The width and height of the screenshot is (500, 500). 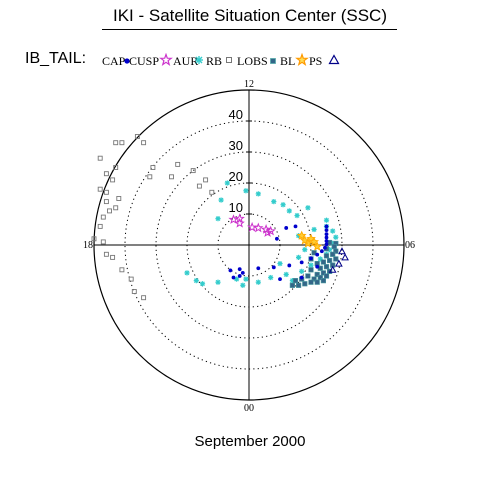 I want to click on mlt-label-06: 06, so click(x=410, y=245).